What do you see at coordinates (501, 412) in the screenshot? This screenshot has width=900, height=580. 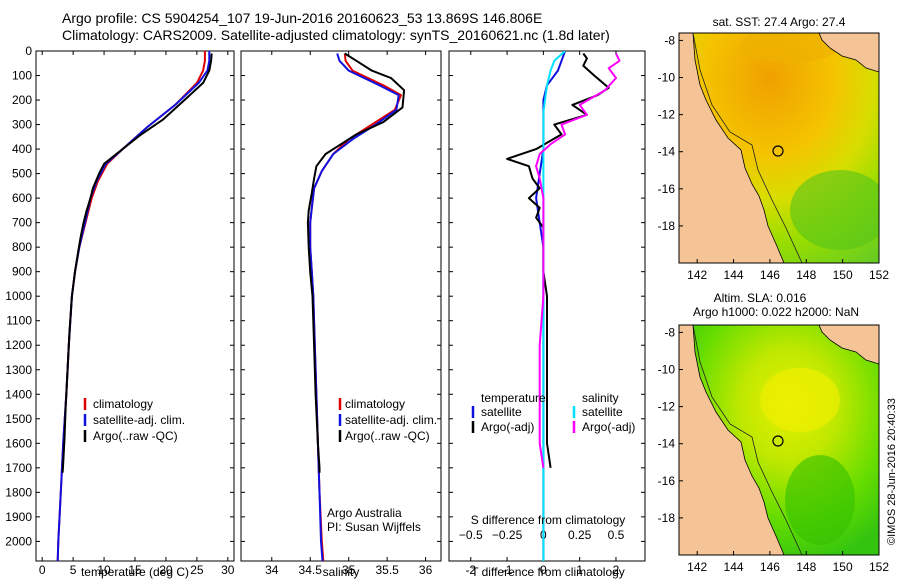 I see `legend-temp-satellite-label: satellite` at bounding box center [501, 412].